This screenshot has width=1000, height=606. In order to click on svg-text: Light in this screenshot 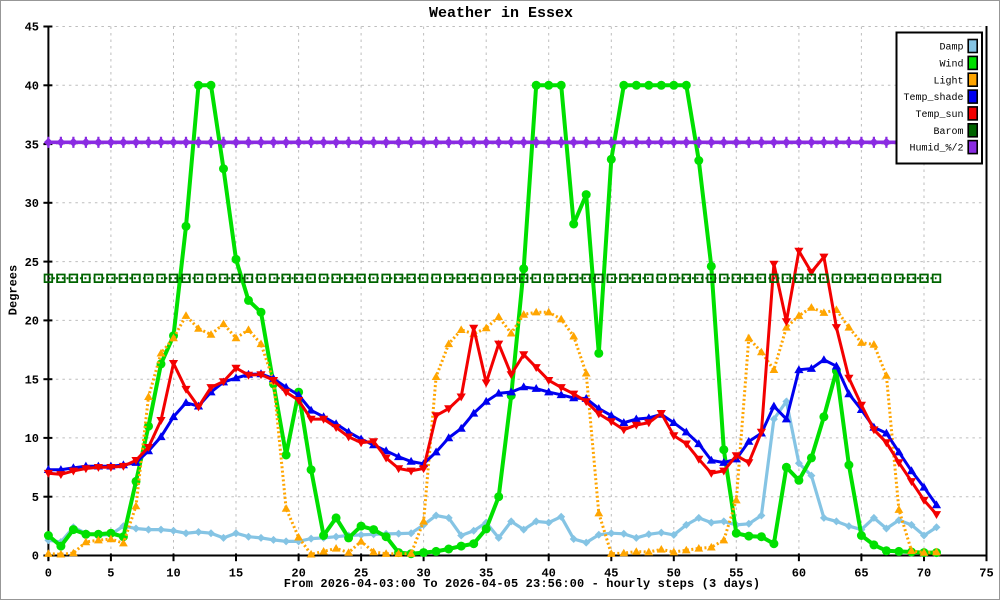, I will do `click(948, 81)`.